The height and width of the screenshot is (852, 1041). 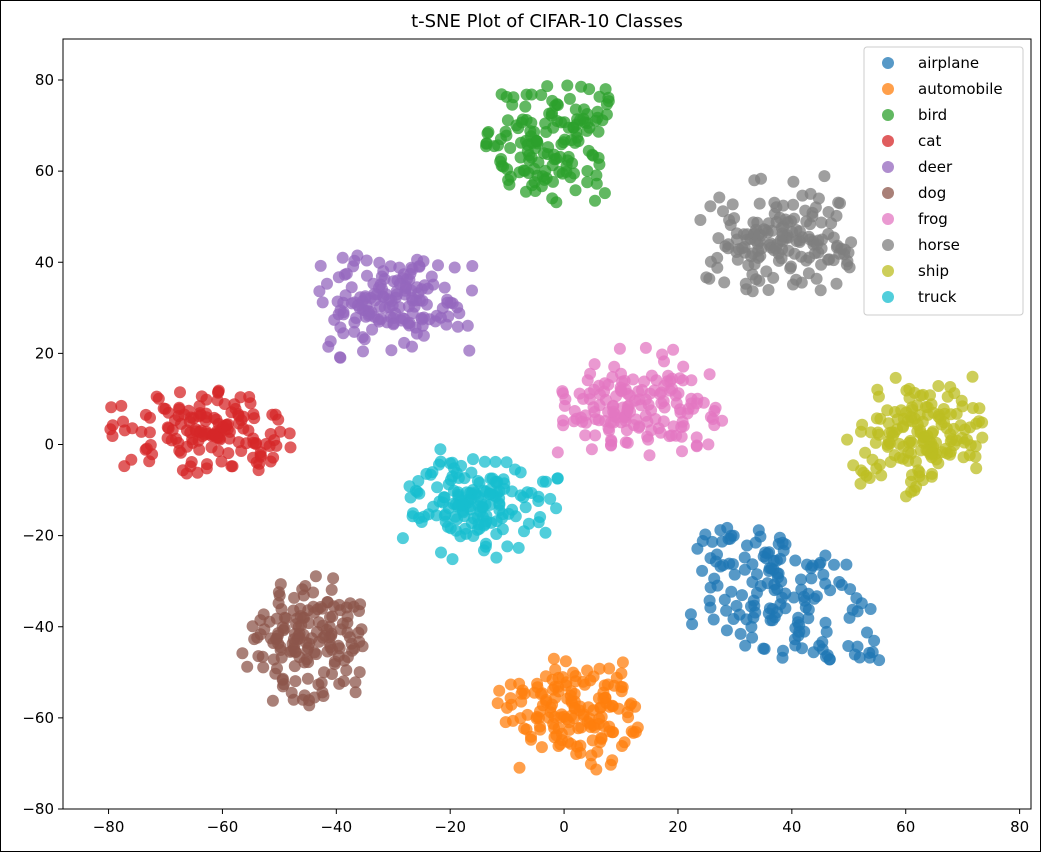 I want to click on legend-marker-automobile, so click(x=888, y=89).